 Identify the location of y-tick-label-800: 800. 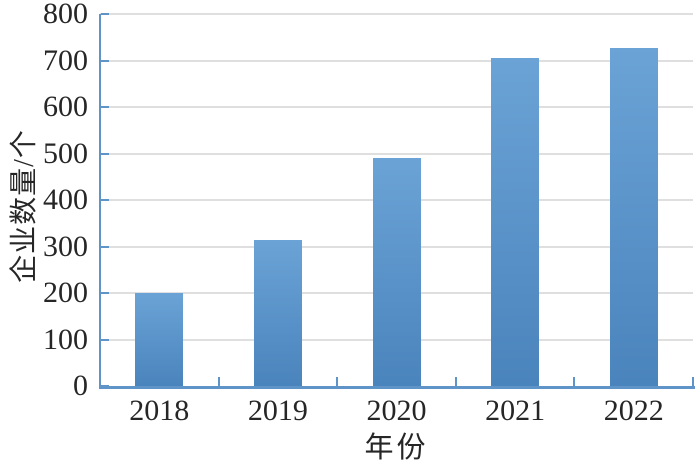
(65, 15).